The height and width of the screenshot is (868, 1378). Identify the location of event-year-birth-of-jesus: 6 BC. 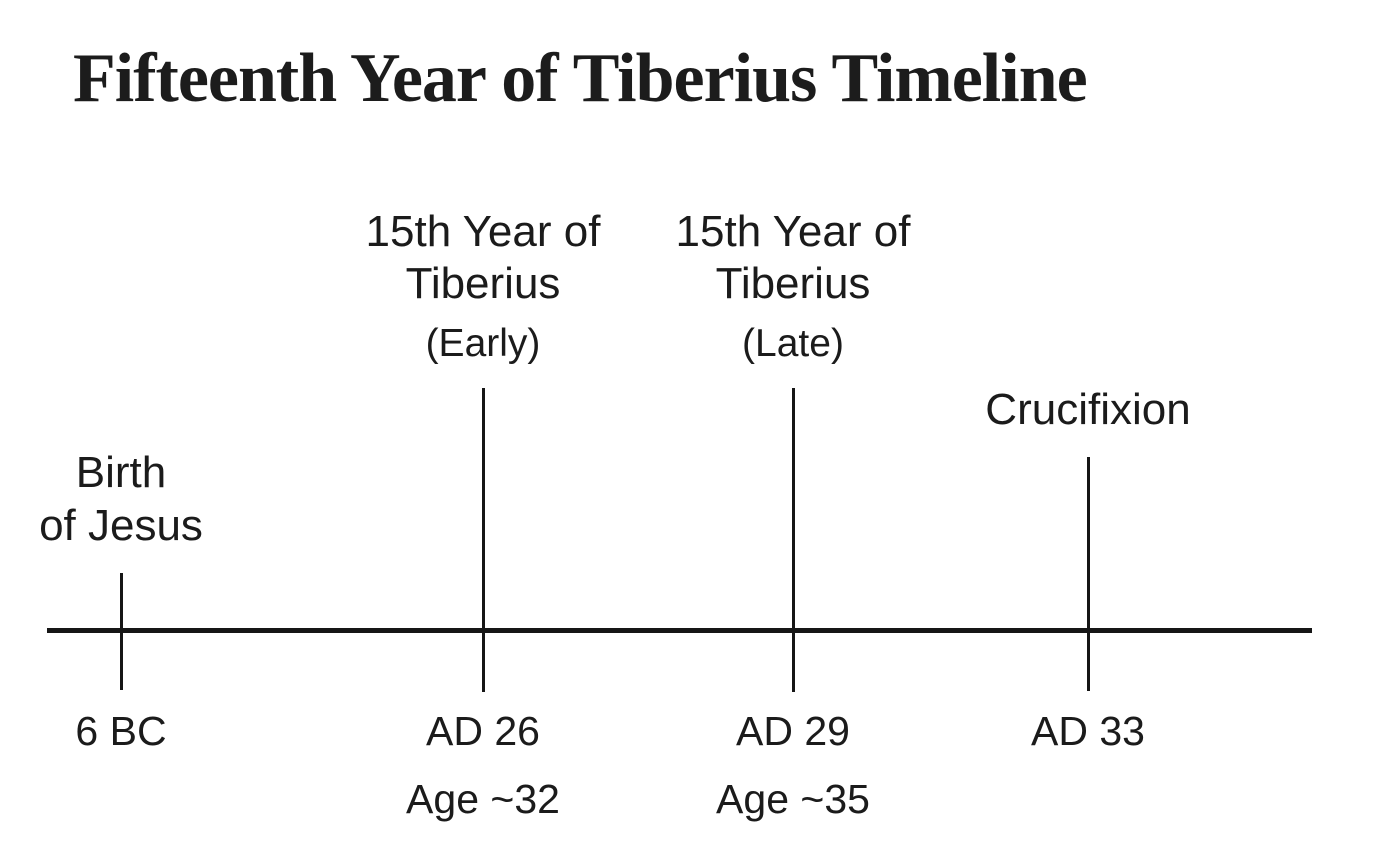
(121, 731).